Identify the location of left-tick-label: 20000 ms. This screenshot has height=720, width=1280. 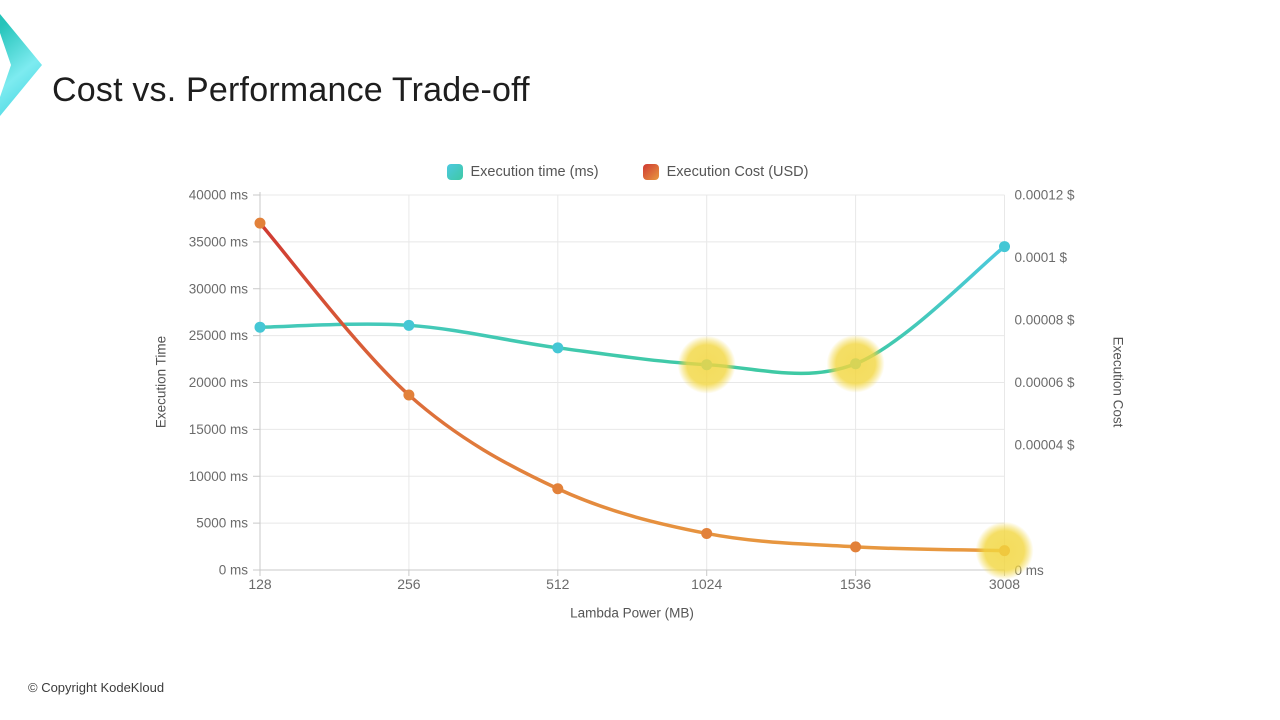
(219, 382).